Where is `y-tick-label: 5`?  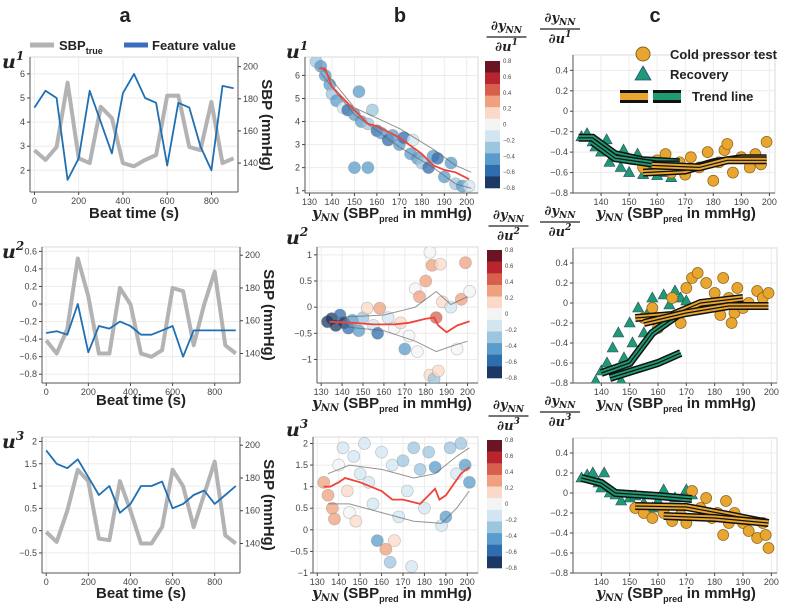 y-tick-label: 5 is located at coordinates (297, 98).